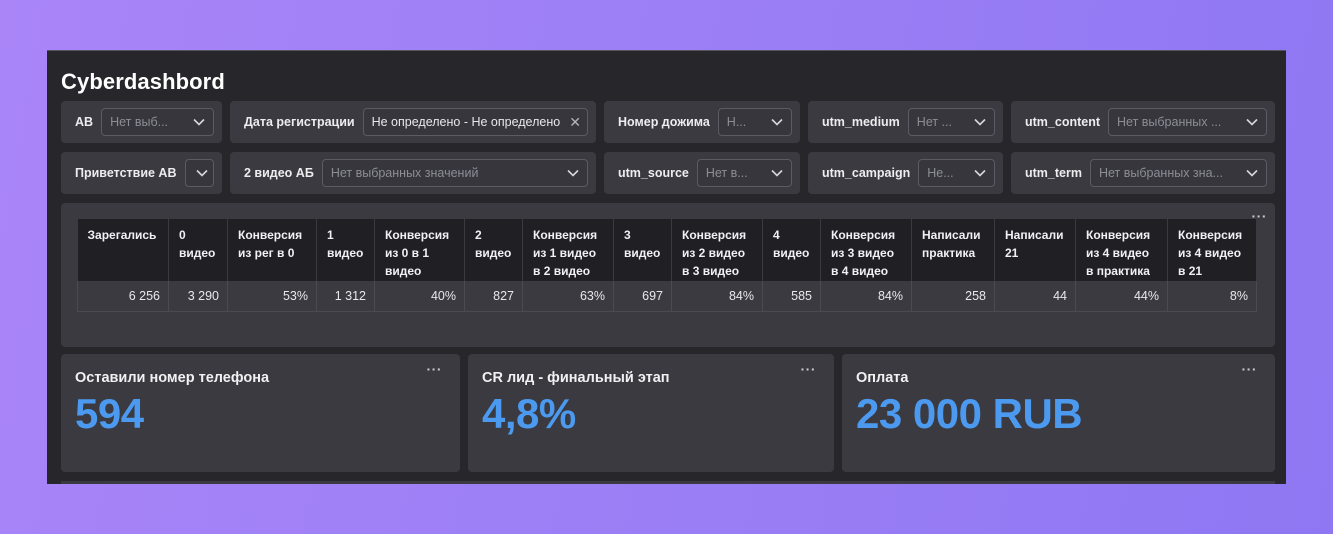 This screenshot has width=1333, height=534. Describe the element at coordinates (143, 81) in the screenshot. I see `page-title: Cyberdashbord` at that location.